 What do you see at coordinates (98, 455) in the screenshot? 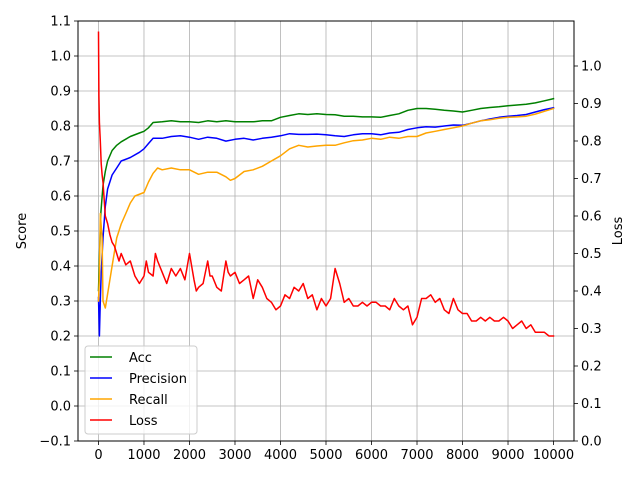
I see `x-tick-label: 0` at bounding box center [98, 455].